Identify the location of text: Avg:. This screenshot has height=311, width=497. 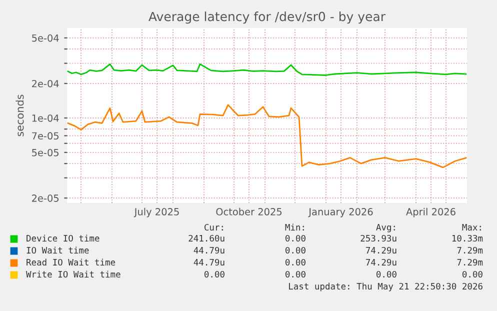
(385, 228).